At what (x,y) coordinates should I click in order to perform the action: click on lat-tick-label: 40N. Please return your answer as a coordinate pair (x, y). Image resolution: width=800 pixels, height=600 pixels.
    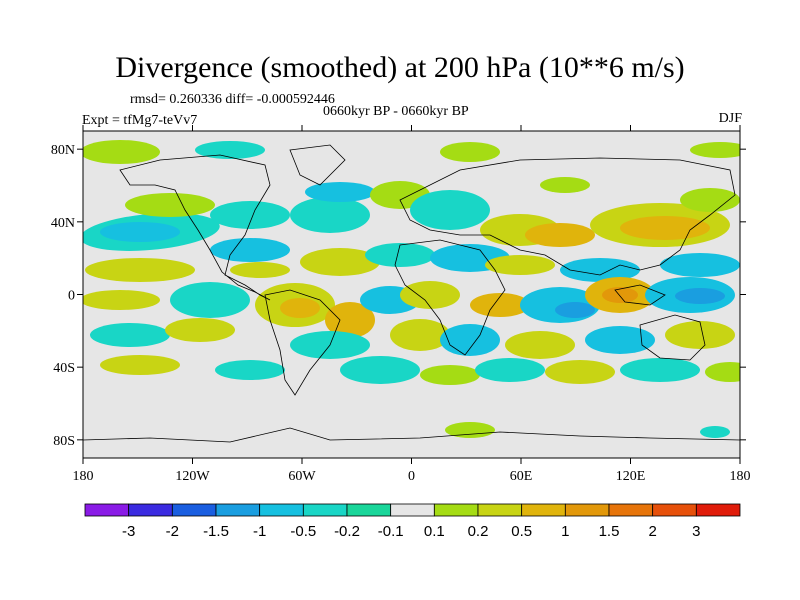
    Looking at the image, I should click on (63, 223).